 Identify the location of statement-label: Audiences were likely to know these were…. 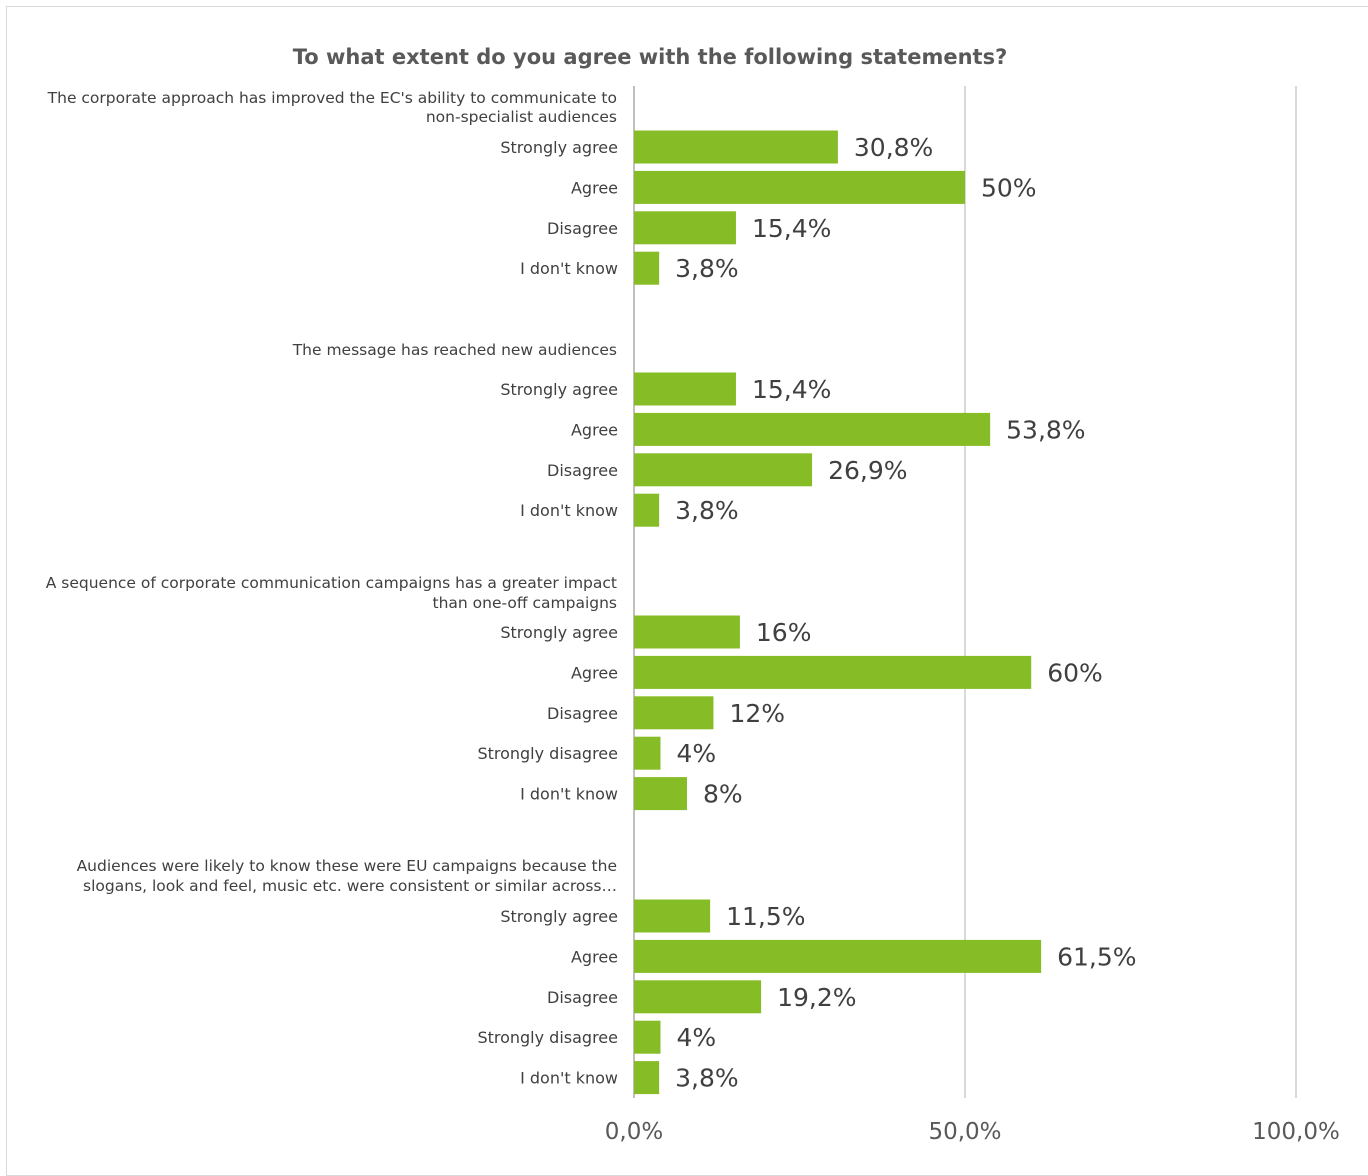
(347, 866).